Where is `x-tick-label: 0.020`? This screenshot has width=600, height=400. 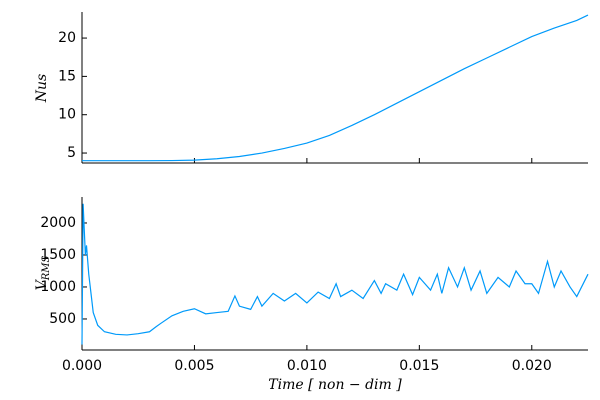 x-tick-label: 0.020 is located at coordinates (532, 366).